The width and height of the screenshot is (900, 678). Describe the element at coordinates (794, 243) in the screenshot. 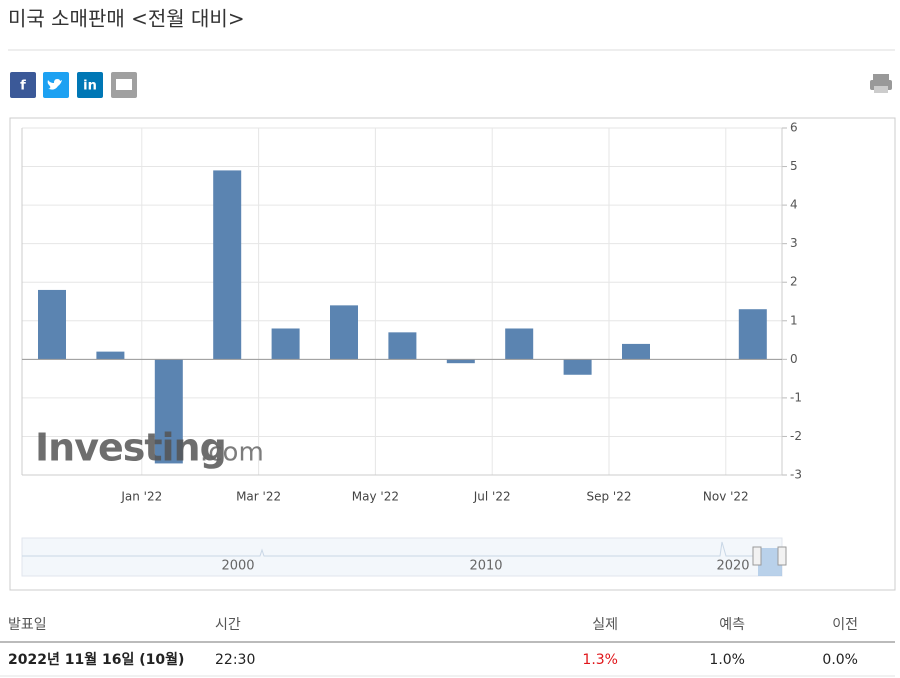

I see `y-tick-label: 3` at that location.